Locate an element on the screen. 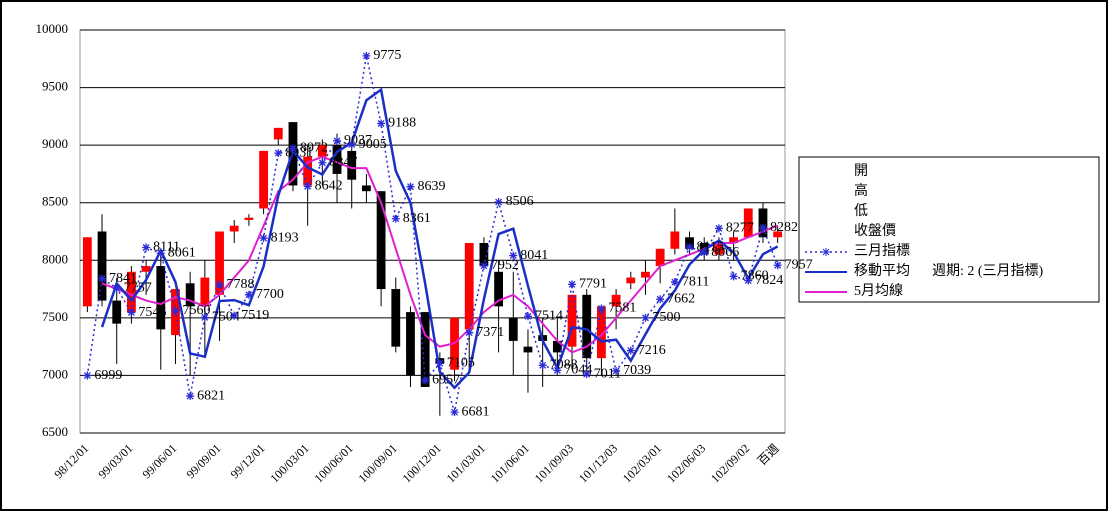 The image size is (1108, 511). value-label: 7039 is located at coordinates (637, 370).